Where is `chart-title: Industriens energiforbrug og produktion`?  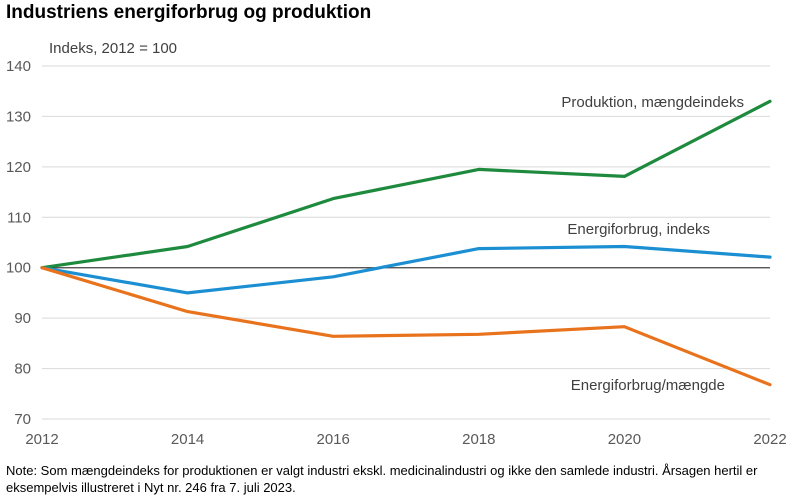 chart-title: Industriens energiforbrug og produktion is located at coordinates (189, 12).